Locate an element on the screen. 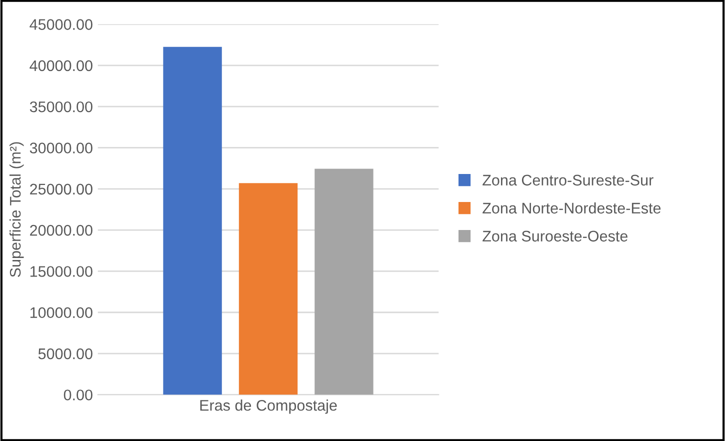 The width and height of the screenshot is (725, 441). y-tick-label: 40000.00 is located at coordinates (61, 66).